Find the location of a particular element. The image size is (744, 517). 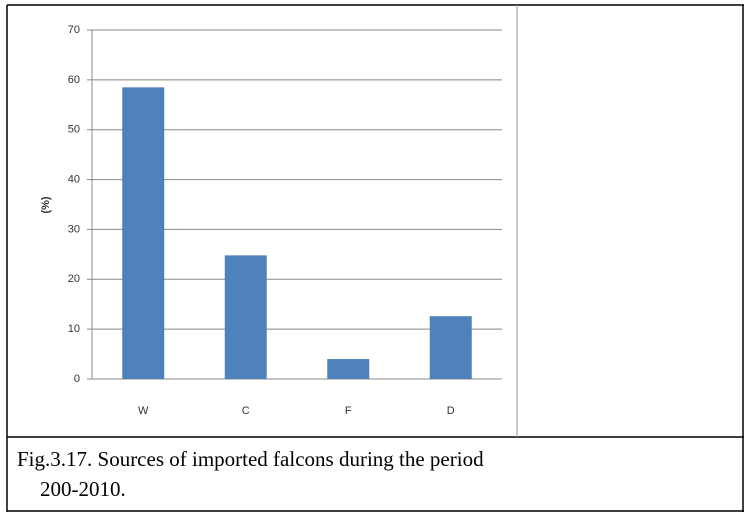

y-tick-label: 0 is located at coordinates (77, 379).